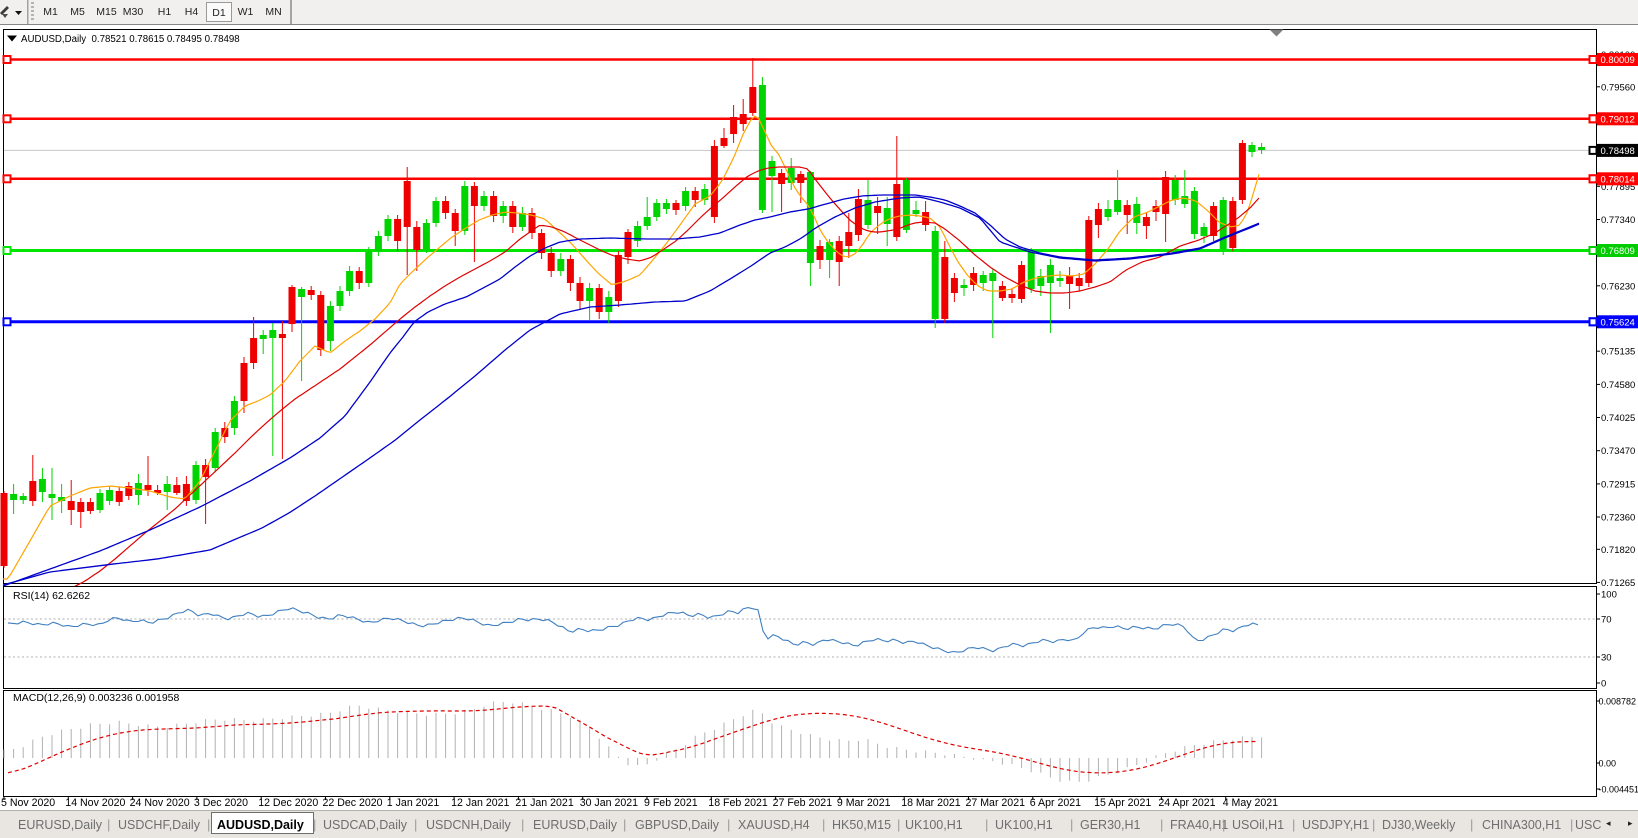 Image resolution: width=1638 pixels, height=838 pixels. Describe the element at coordinates (864, 803) in the screenshot. I see `svg-text: 9 Mar 2021` at that location.